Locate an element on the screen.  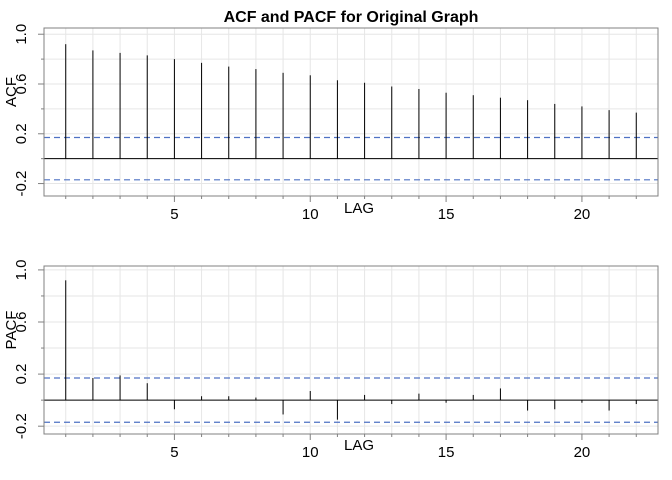
y-axis-label: PACF is located at coordinates (11, 330).